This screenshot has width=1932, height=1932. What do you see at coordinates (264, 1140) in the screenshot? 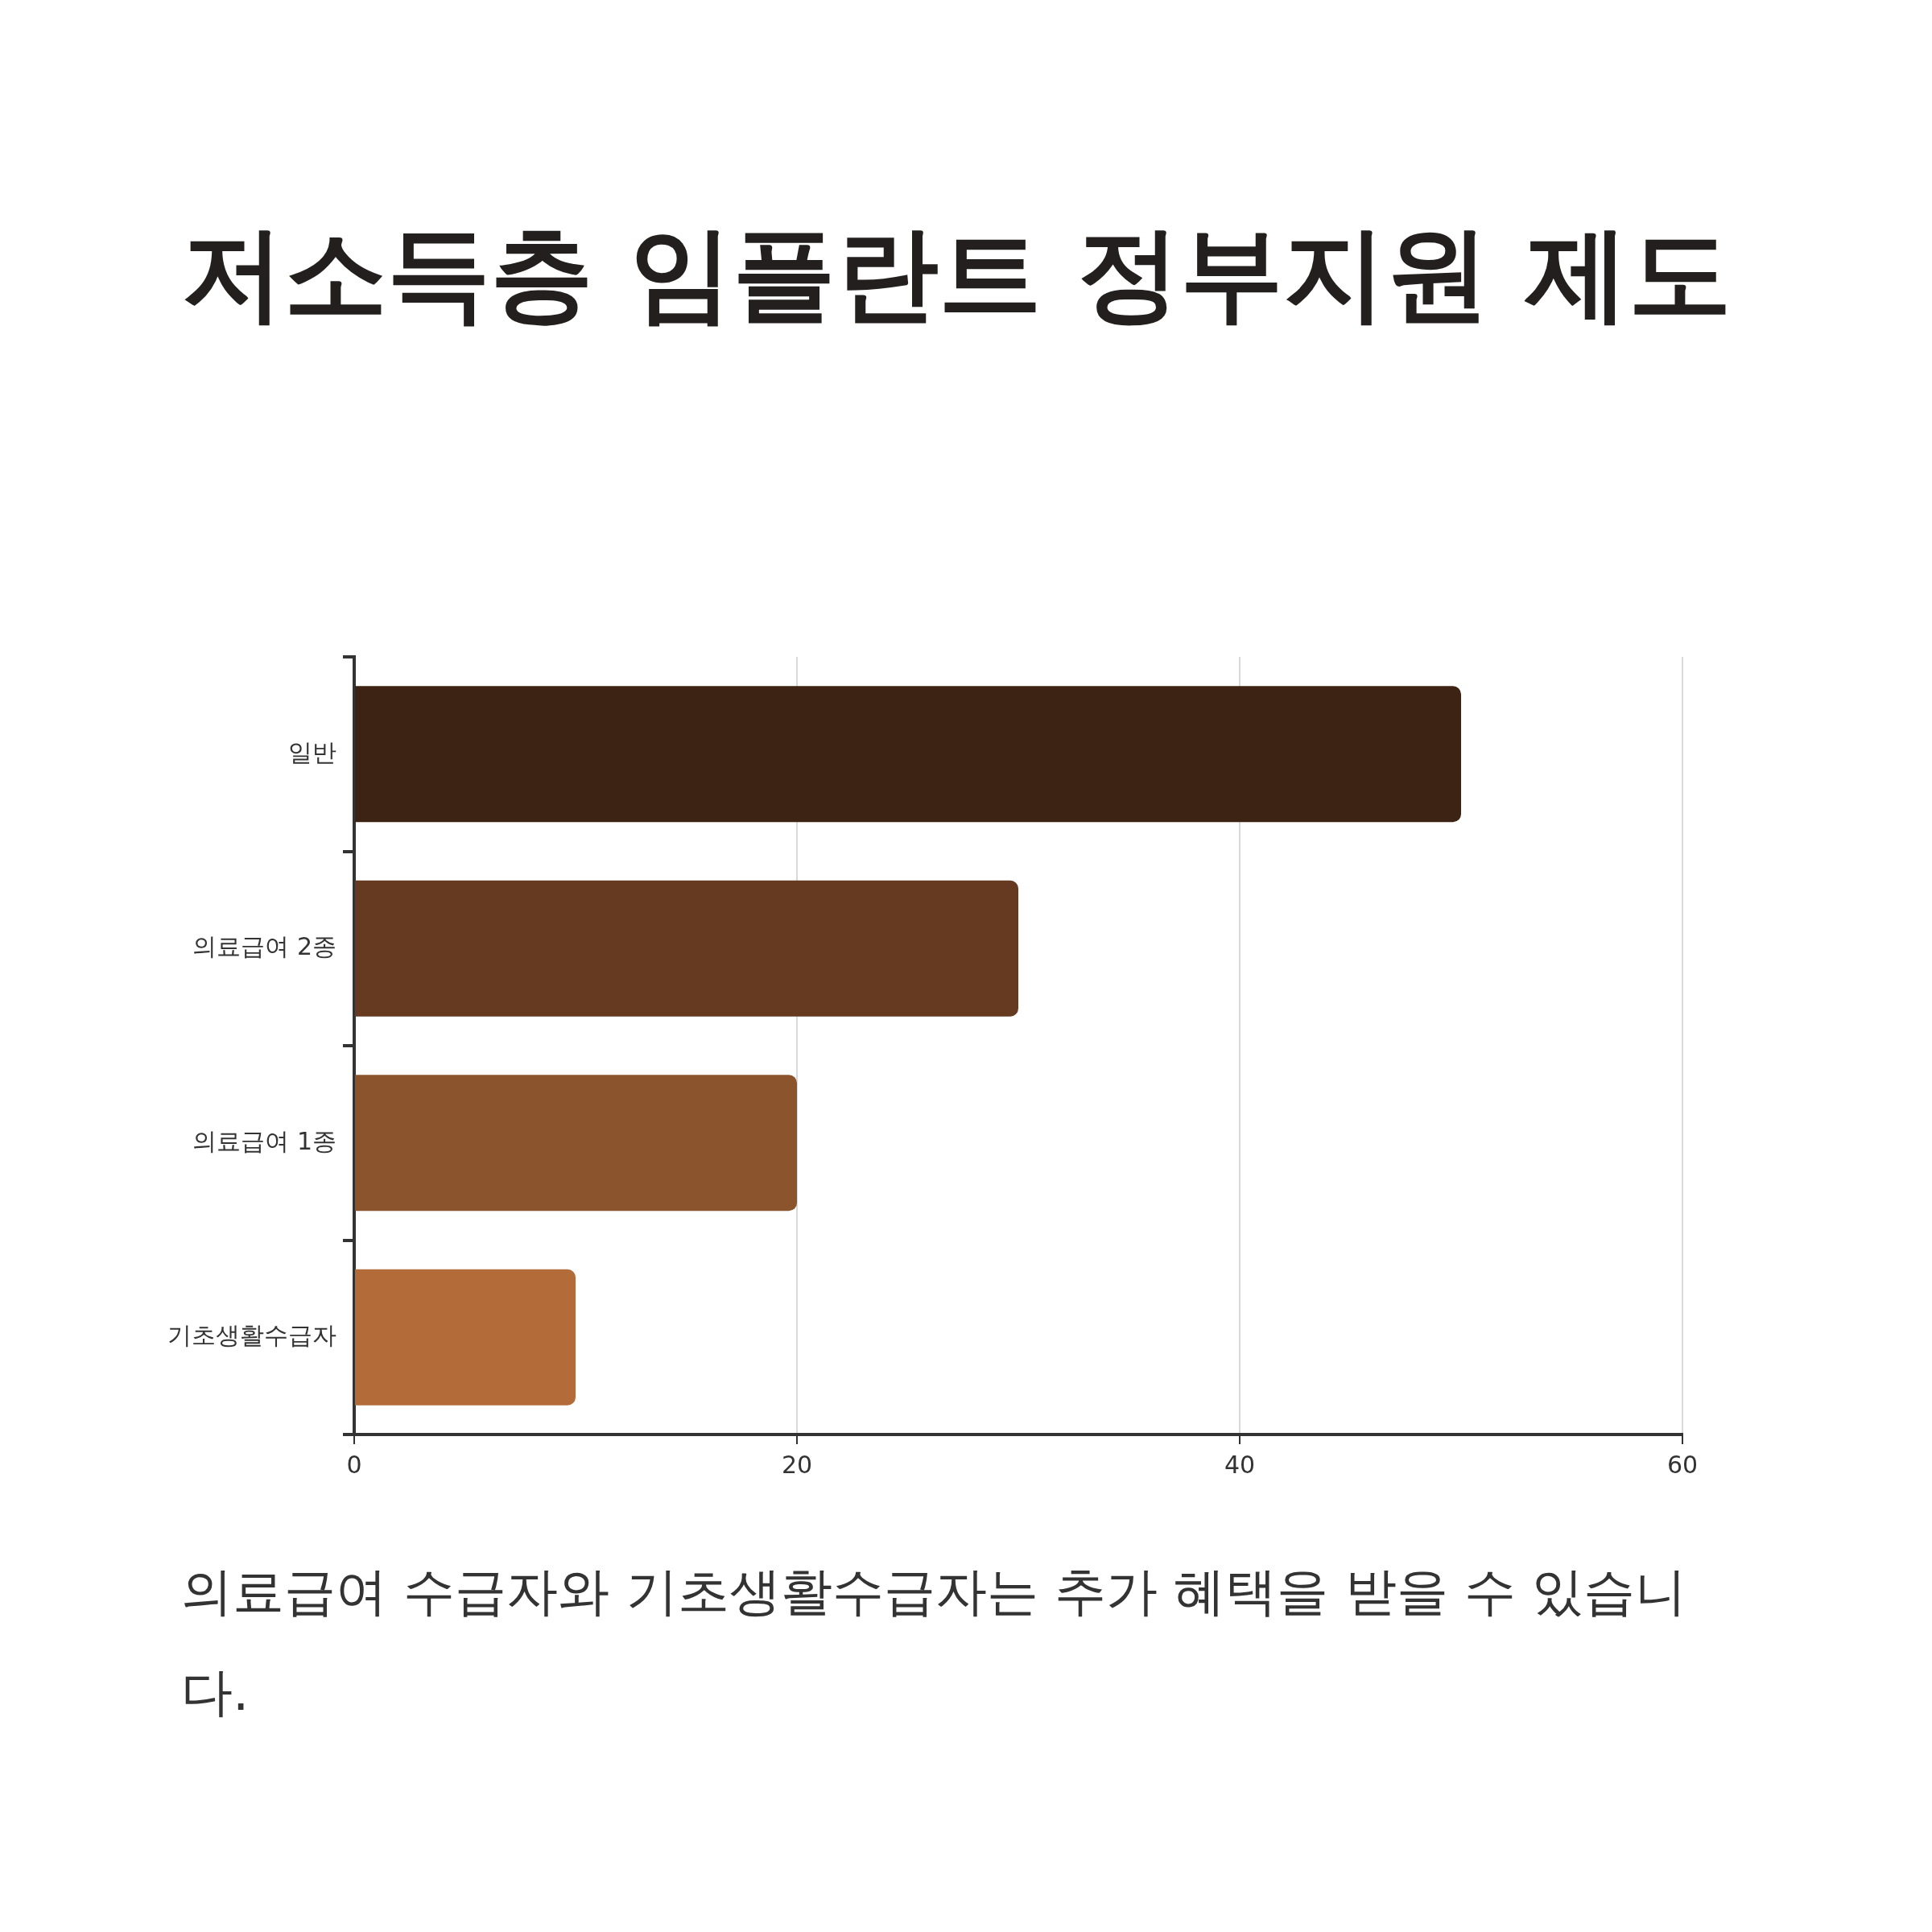
I see `y-tick-label: 의료급여 1종` at bounding box center [264, 1140].